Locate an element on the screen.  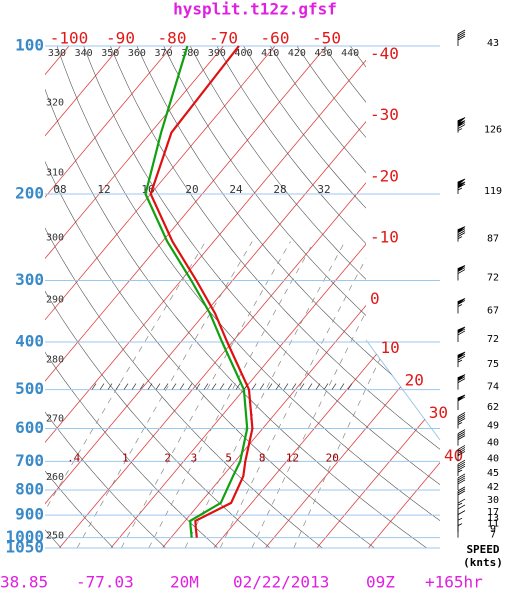
temperature-label: -40 is located at coordinates (384, 53).